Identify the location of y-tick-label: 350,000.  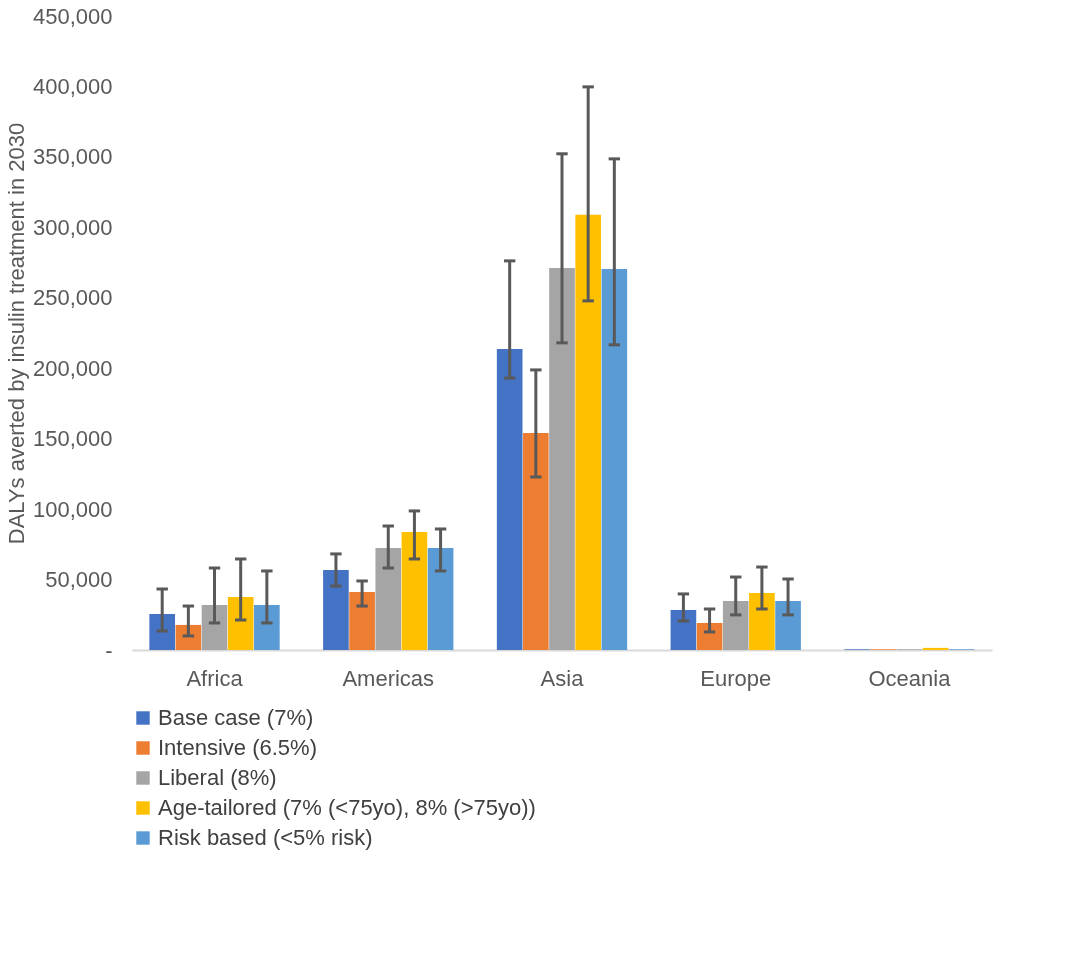
(72, 157).